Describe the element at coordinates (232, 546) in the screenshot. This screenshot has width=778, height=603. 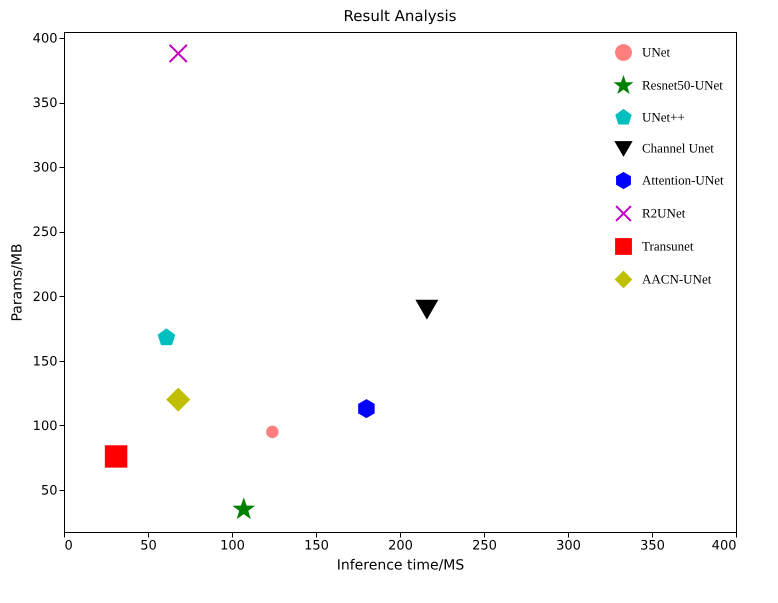
I see `x-tick-label: 100` at that location.